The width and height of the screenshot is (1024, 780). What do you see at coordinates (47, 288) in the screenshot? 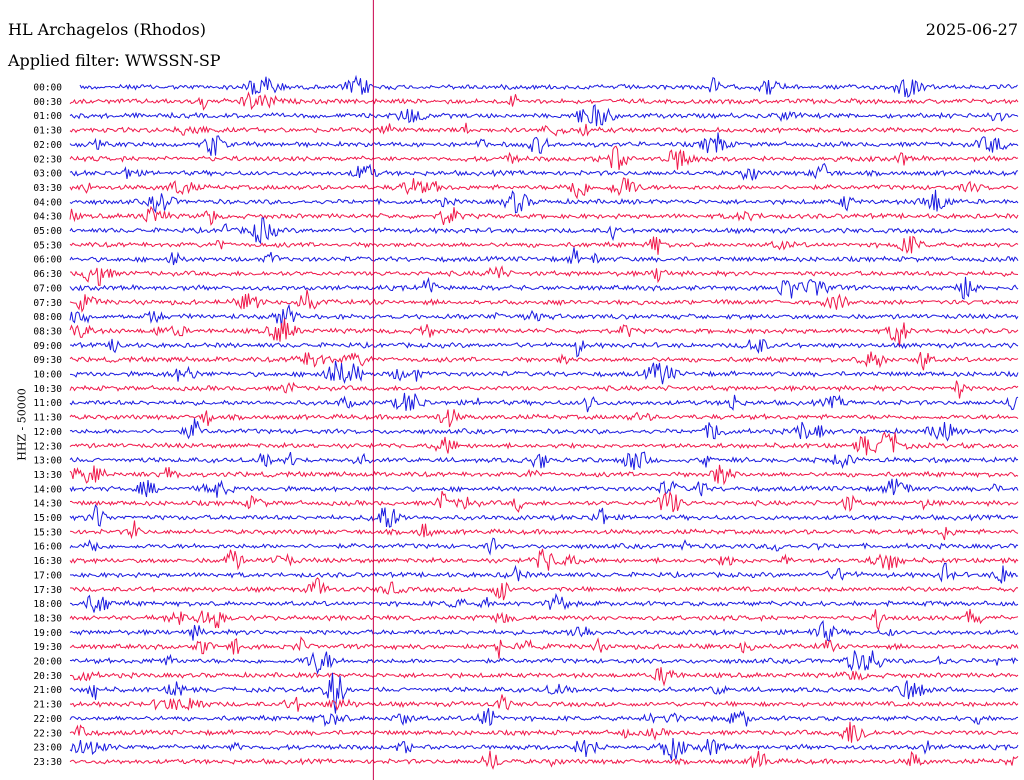
I see `row-time-label: 07:00` at bounding box center [47, 288].